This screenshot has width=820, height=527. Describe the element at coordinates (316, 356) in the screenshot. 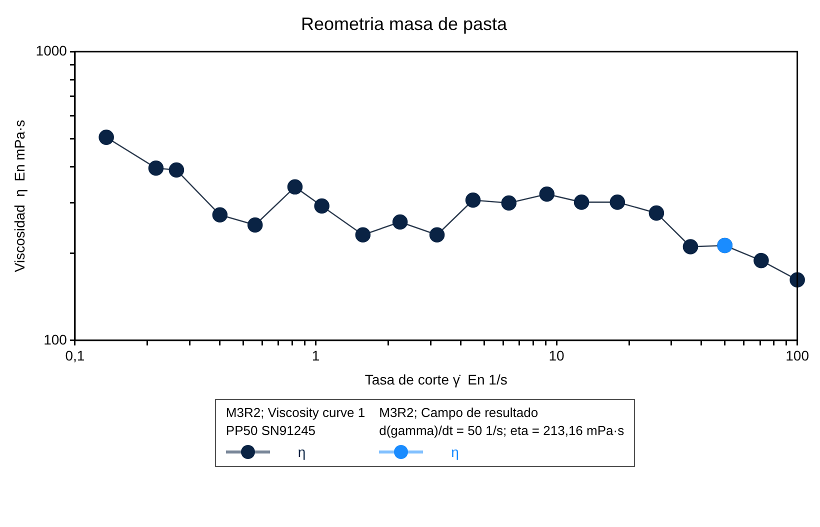

I see `x-tick-label: 1` at that location.